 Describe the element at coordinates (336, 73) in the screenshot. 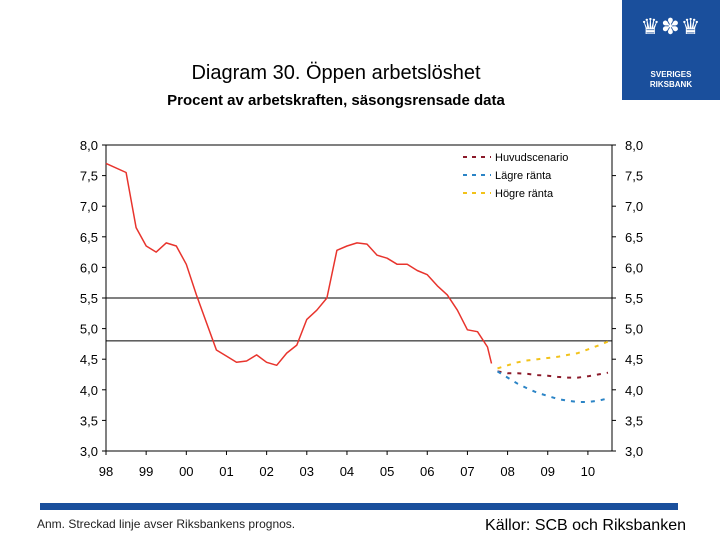

I see `chart-title: Diagram 30. Öppen arbetslöshet` at that location.